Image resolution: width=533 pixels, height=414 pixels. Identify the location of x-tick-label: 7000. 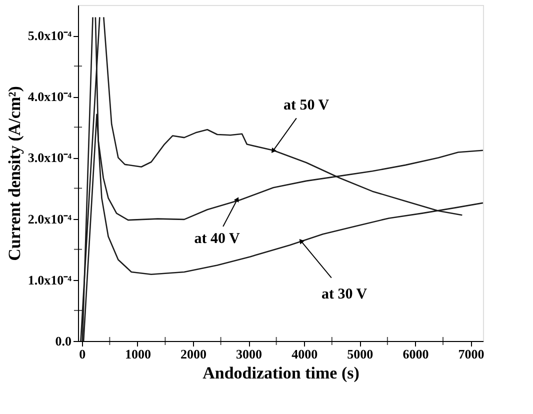
(471, 354).